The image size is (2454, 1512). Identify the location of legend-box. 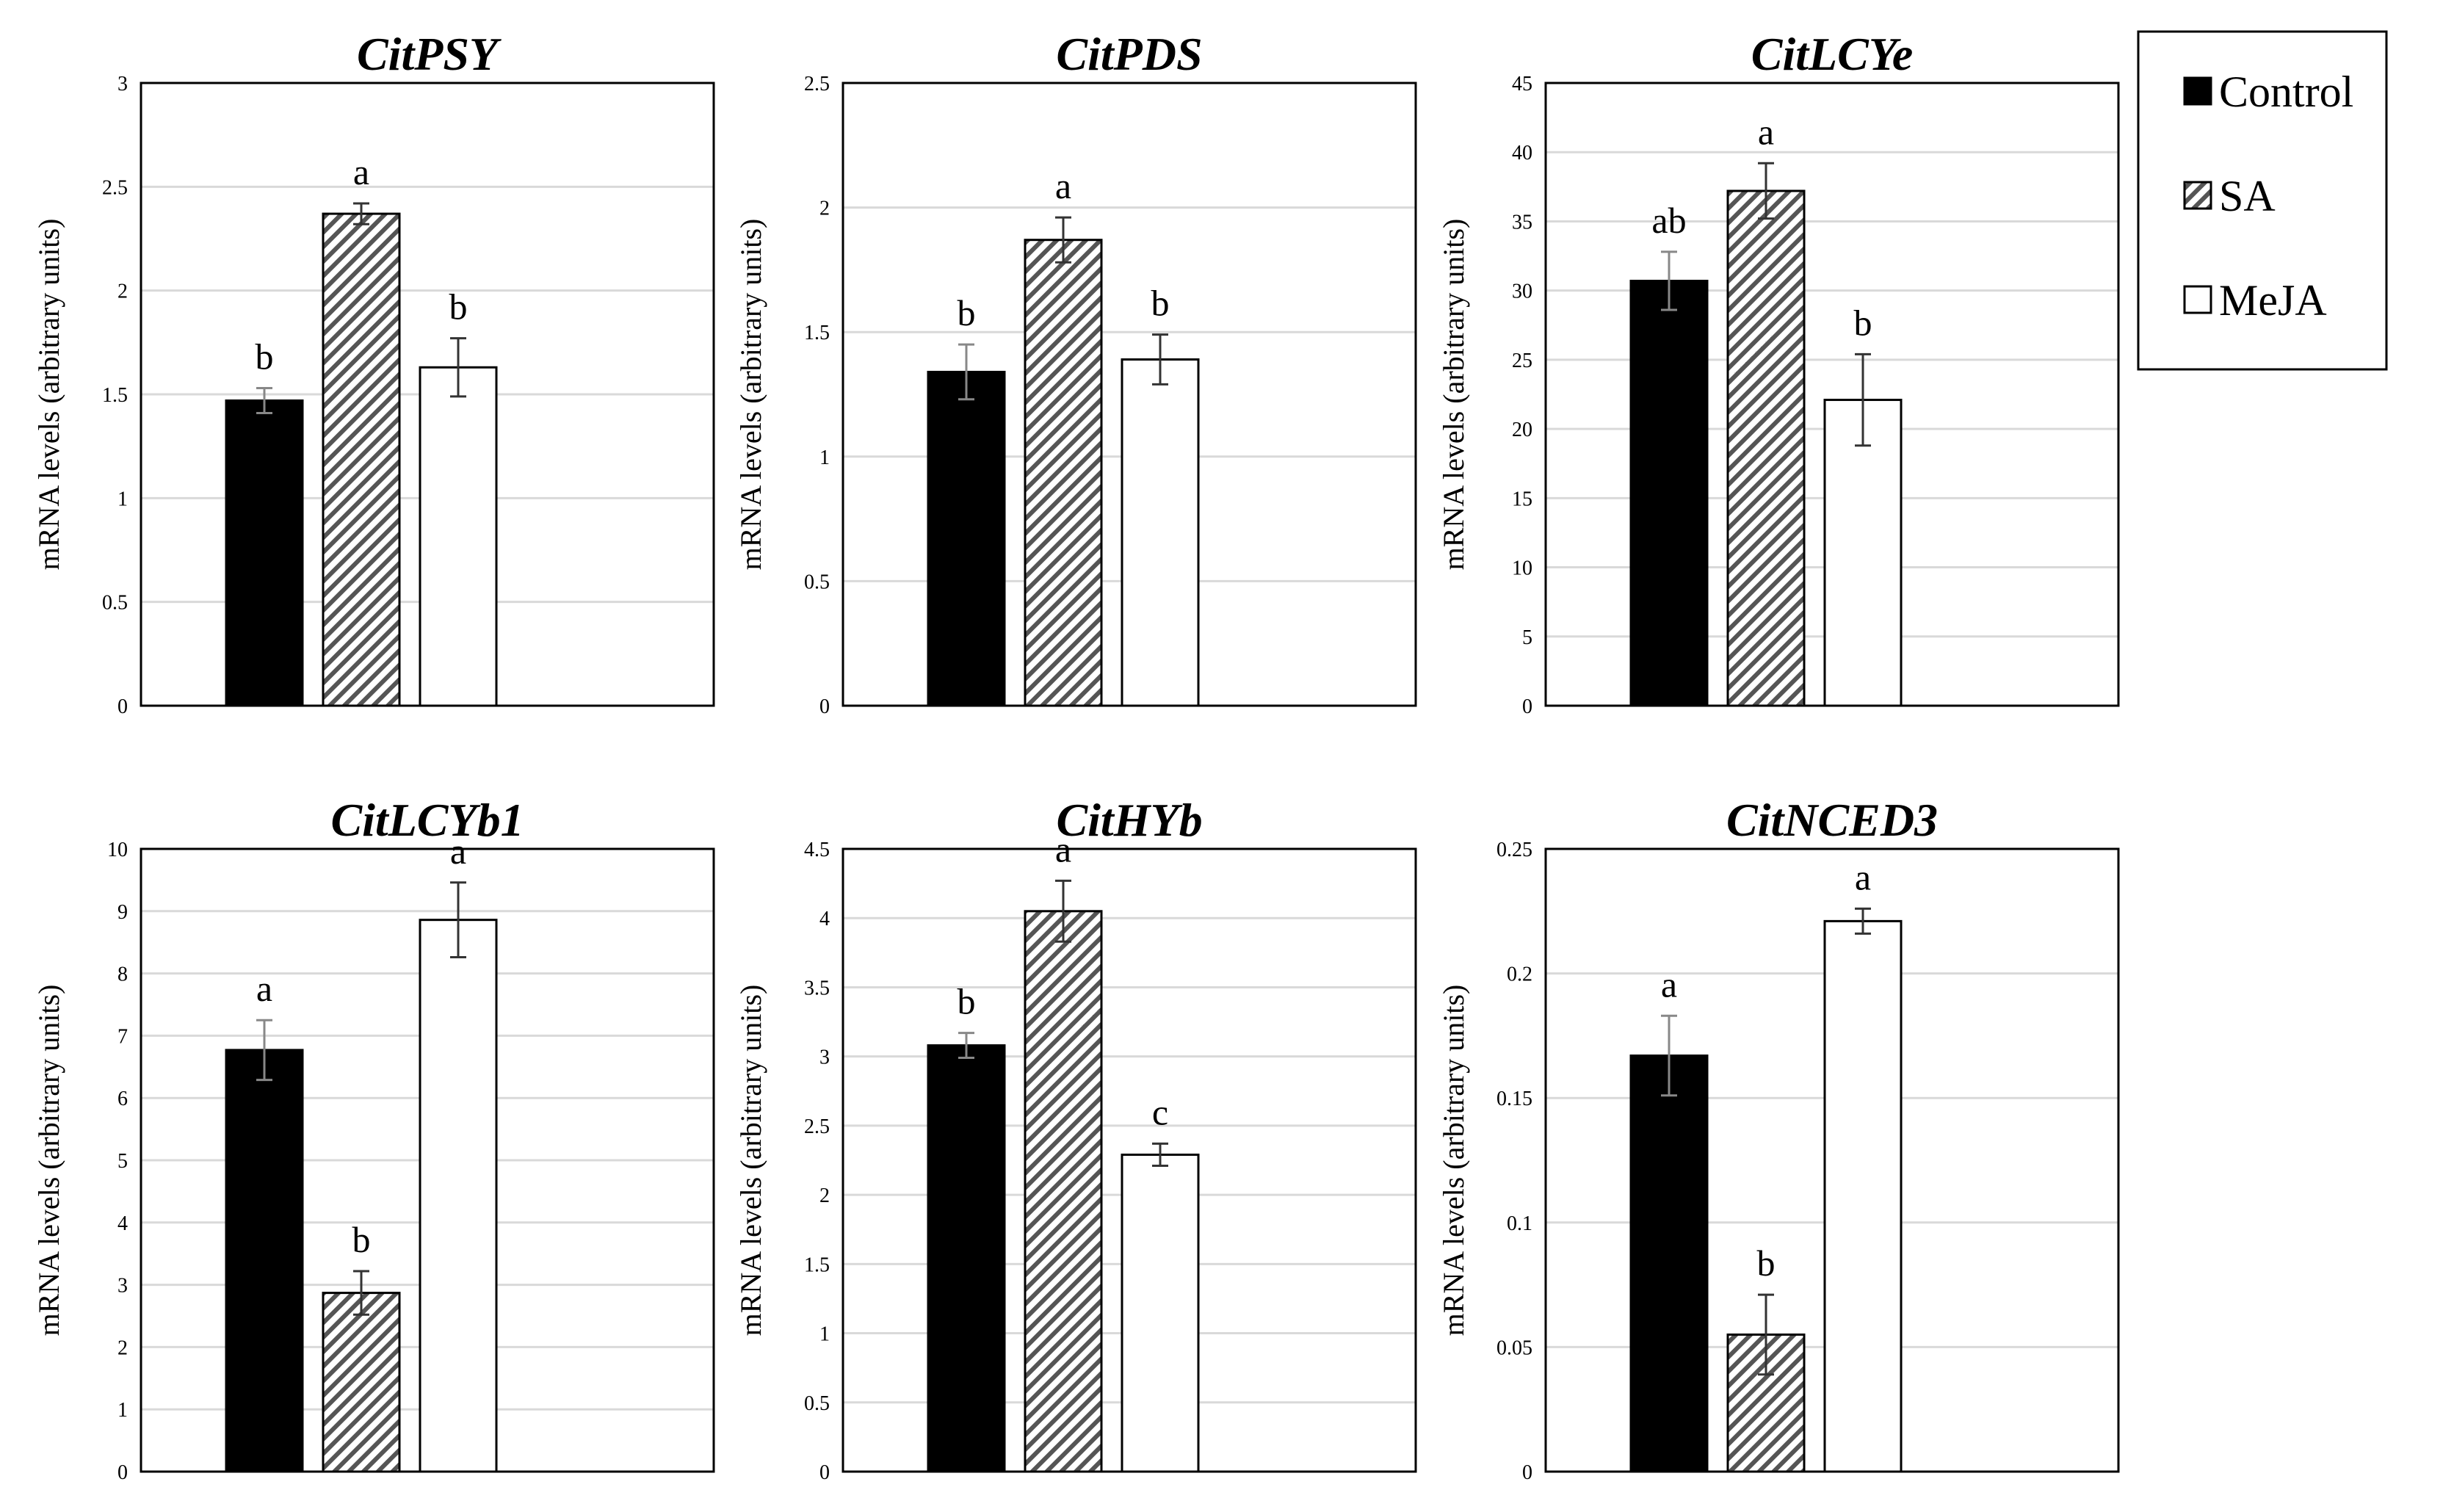
(2262, 200).